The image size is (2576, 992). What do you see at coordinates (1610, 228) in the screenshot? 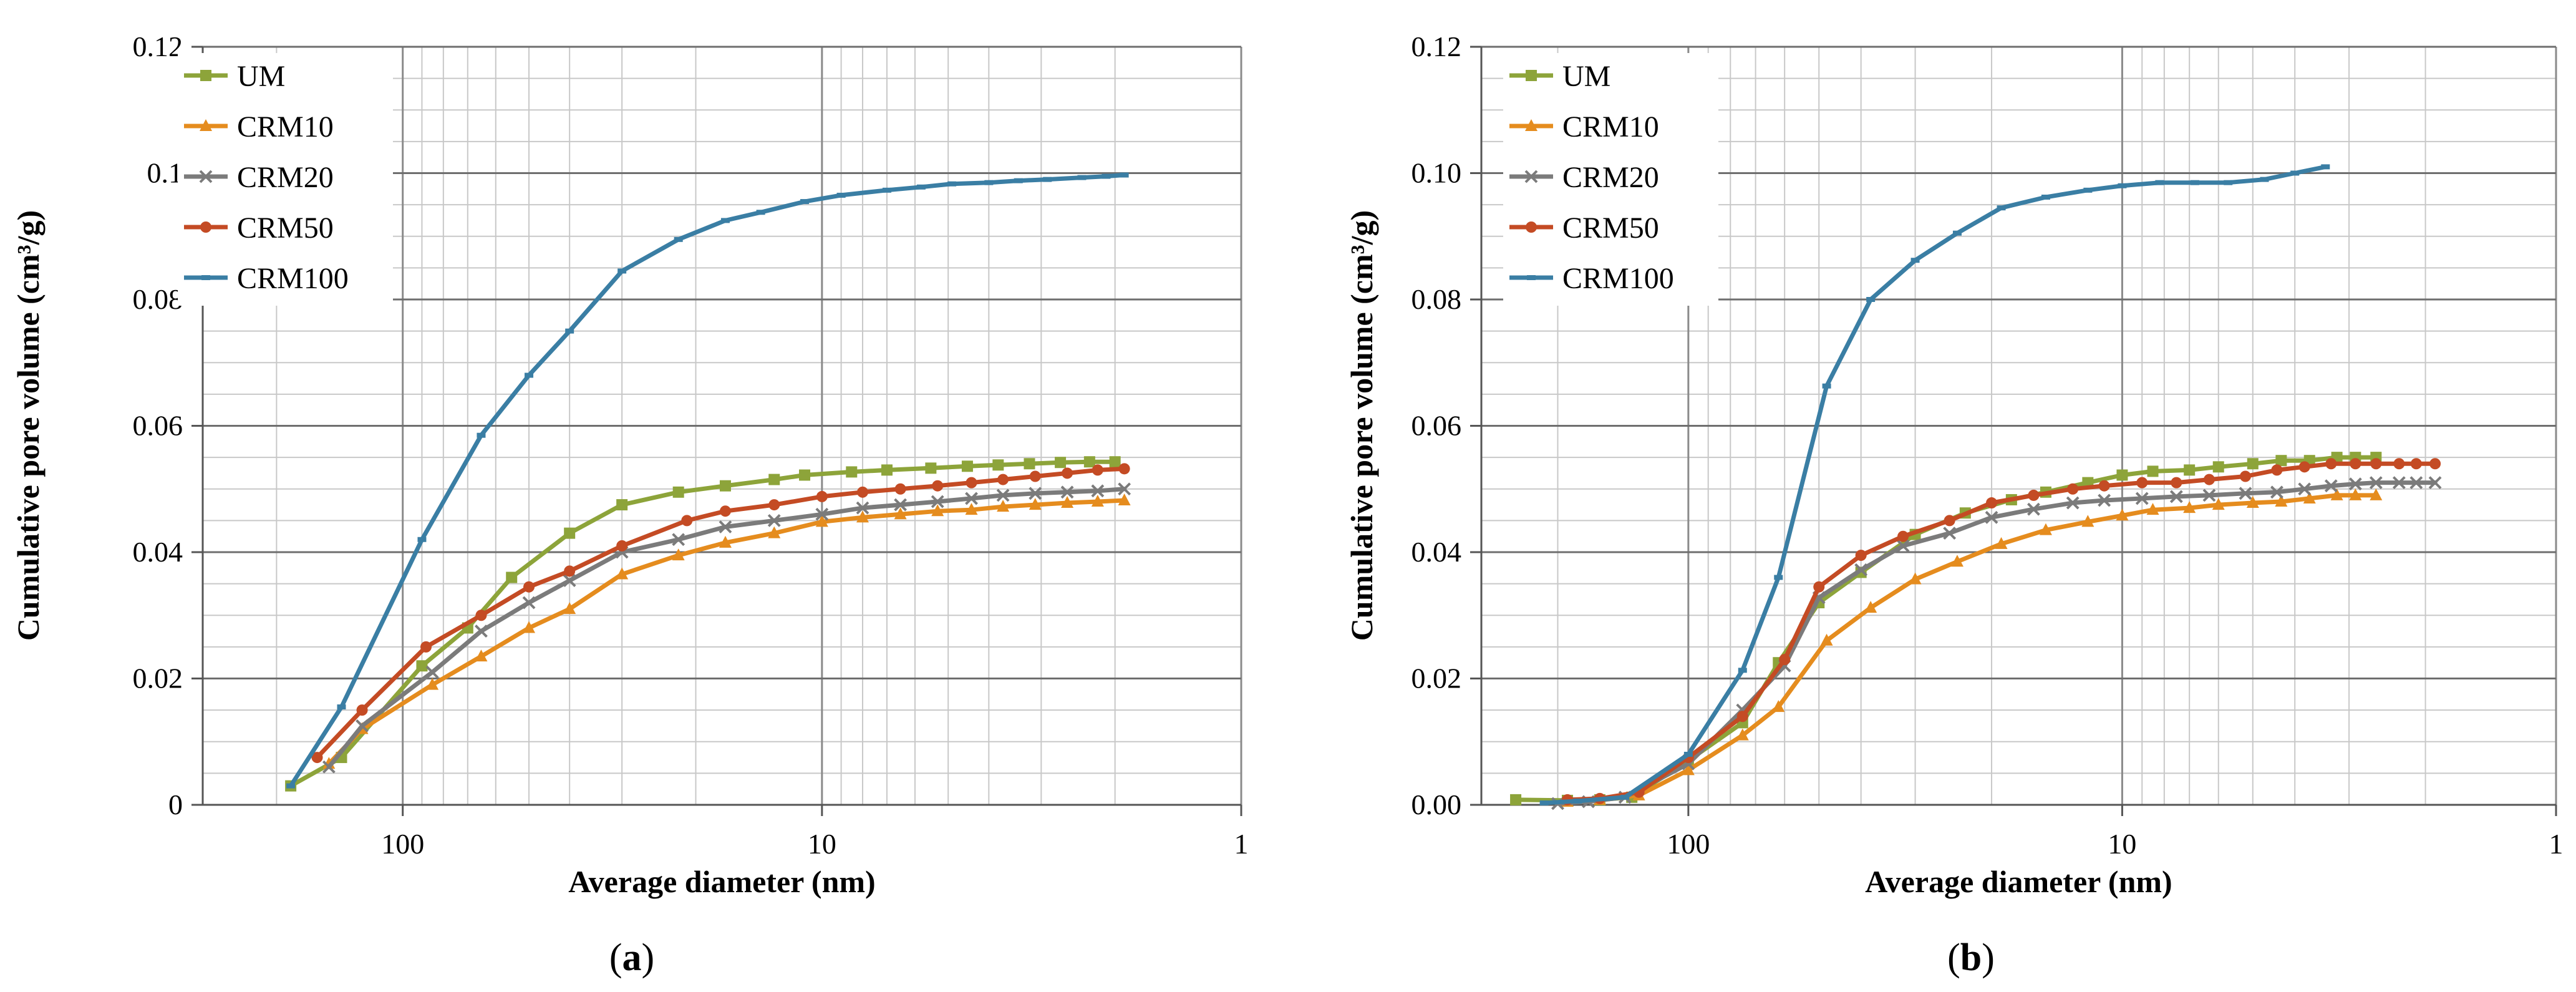
I see `legend-label-crm50: CRM50` at bounding box center [1610, 228].